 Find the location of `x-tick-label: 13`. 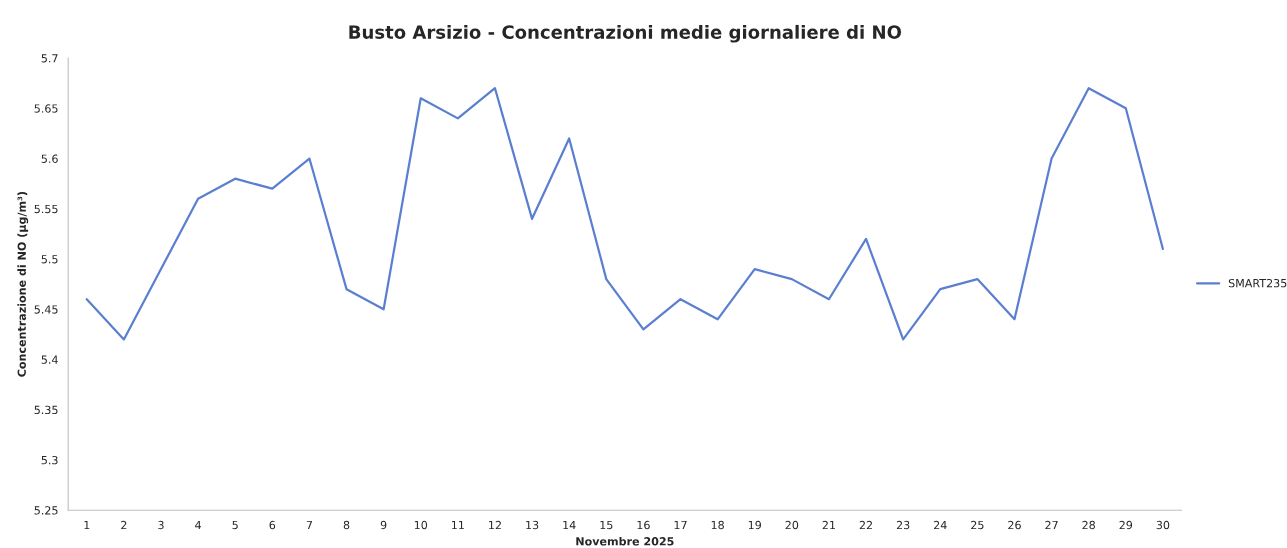

x-tick-label: 13 is located at coordinates (532, 525).